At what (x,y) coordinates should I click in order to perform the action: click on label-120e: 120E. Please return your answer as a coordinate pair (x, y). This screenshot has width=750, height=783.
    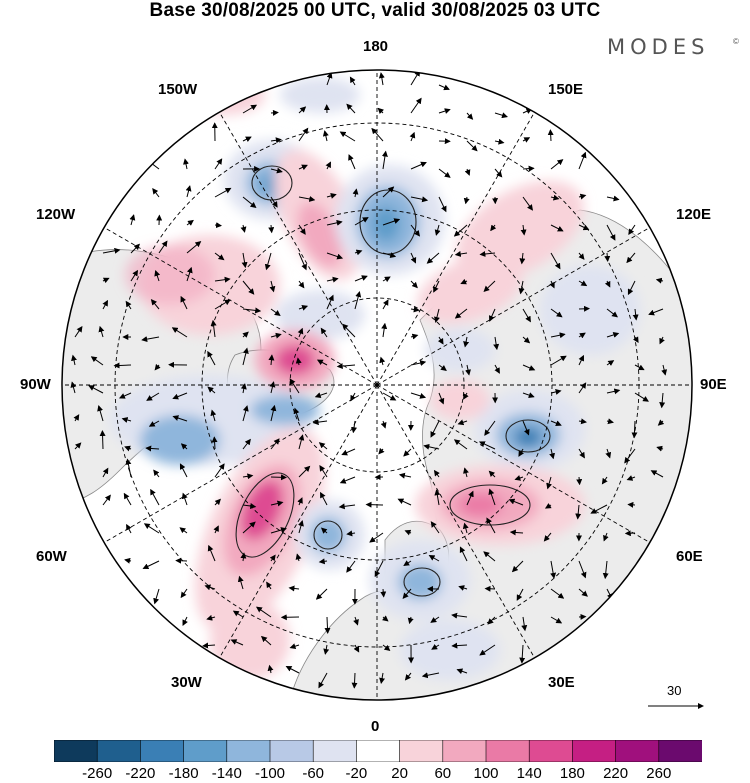
    Looking at the image, I should click on (694, 214).